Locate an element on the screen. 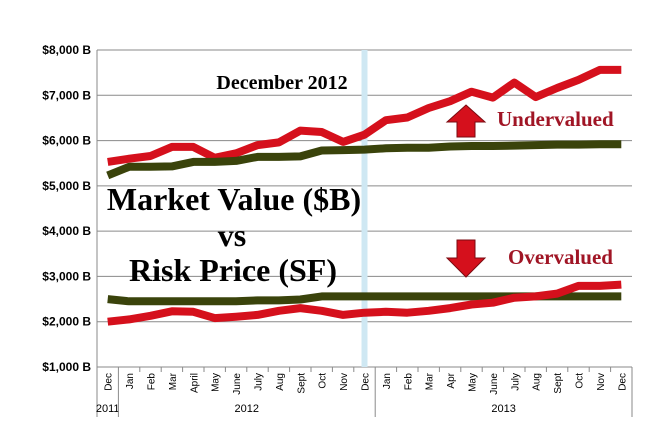  overvalued-label: Overvalued is located at coordinates (560, 257).